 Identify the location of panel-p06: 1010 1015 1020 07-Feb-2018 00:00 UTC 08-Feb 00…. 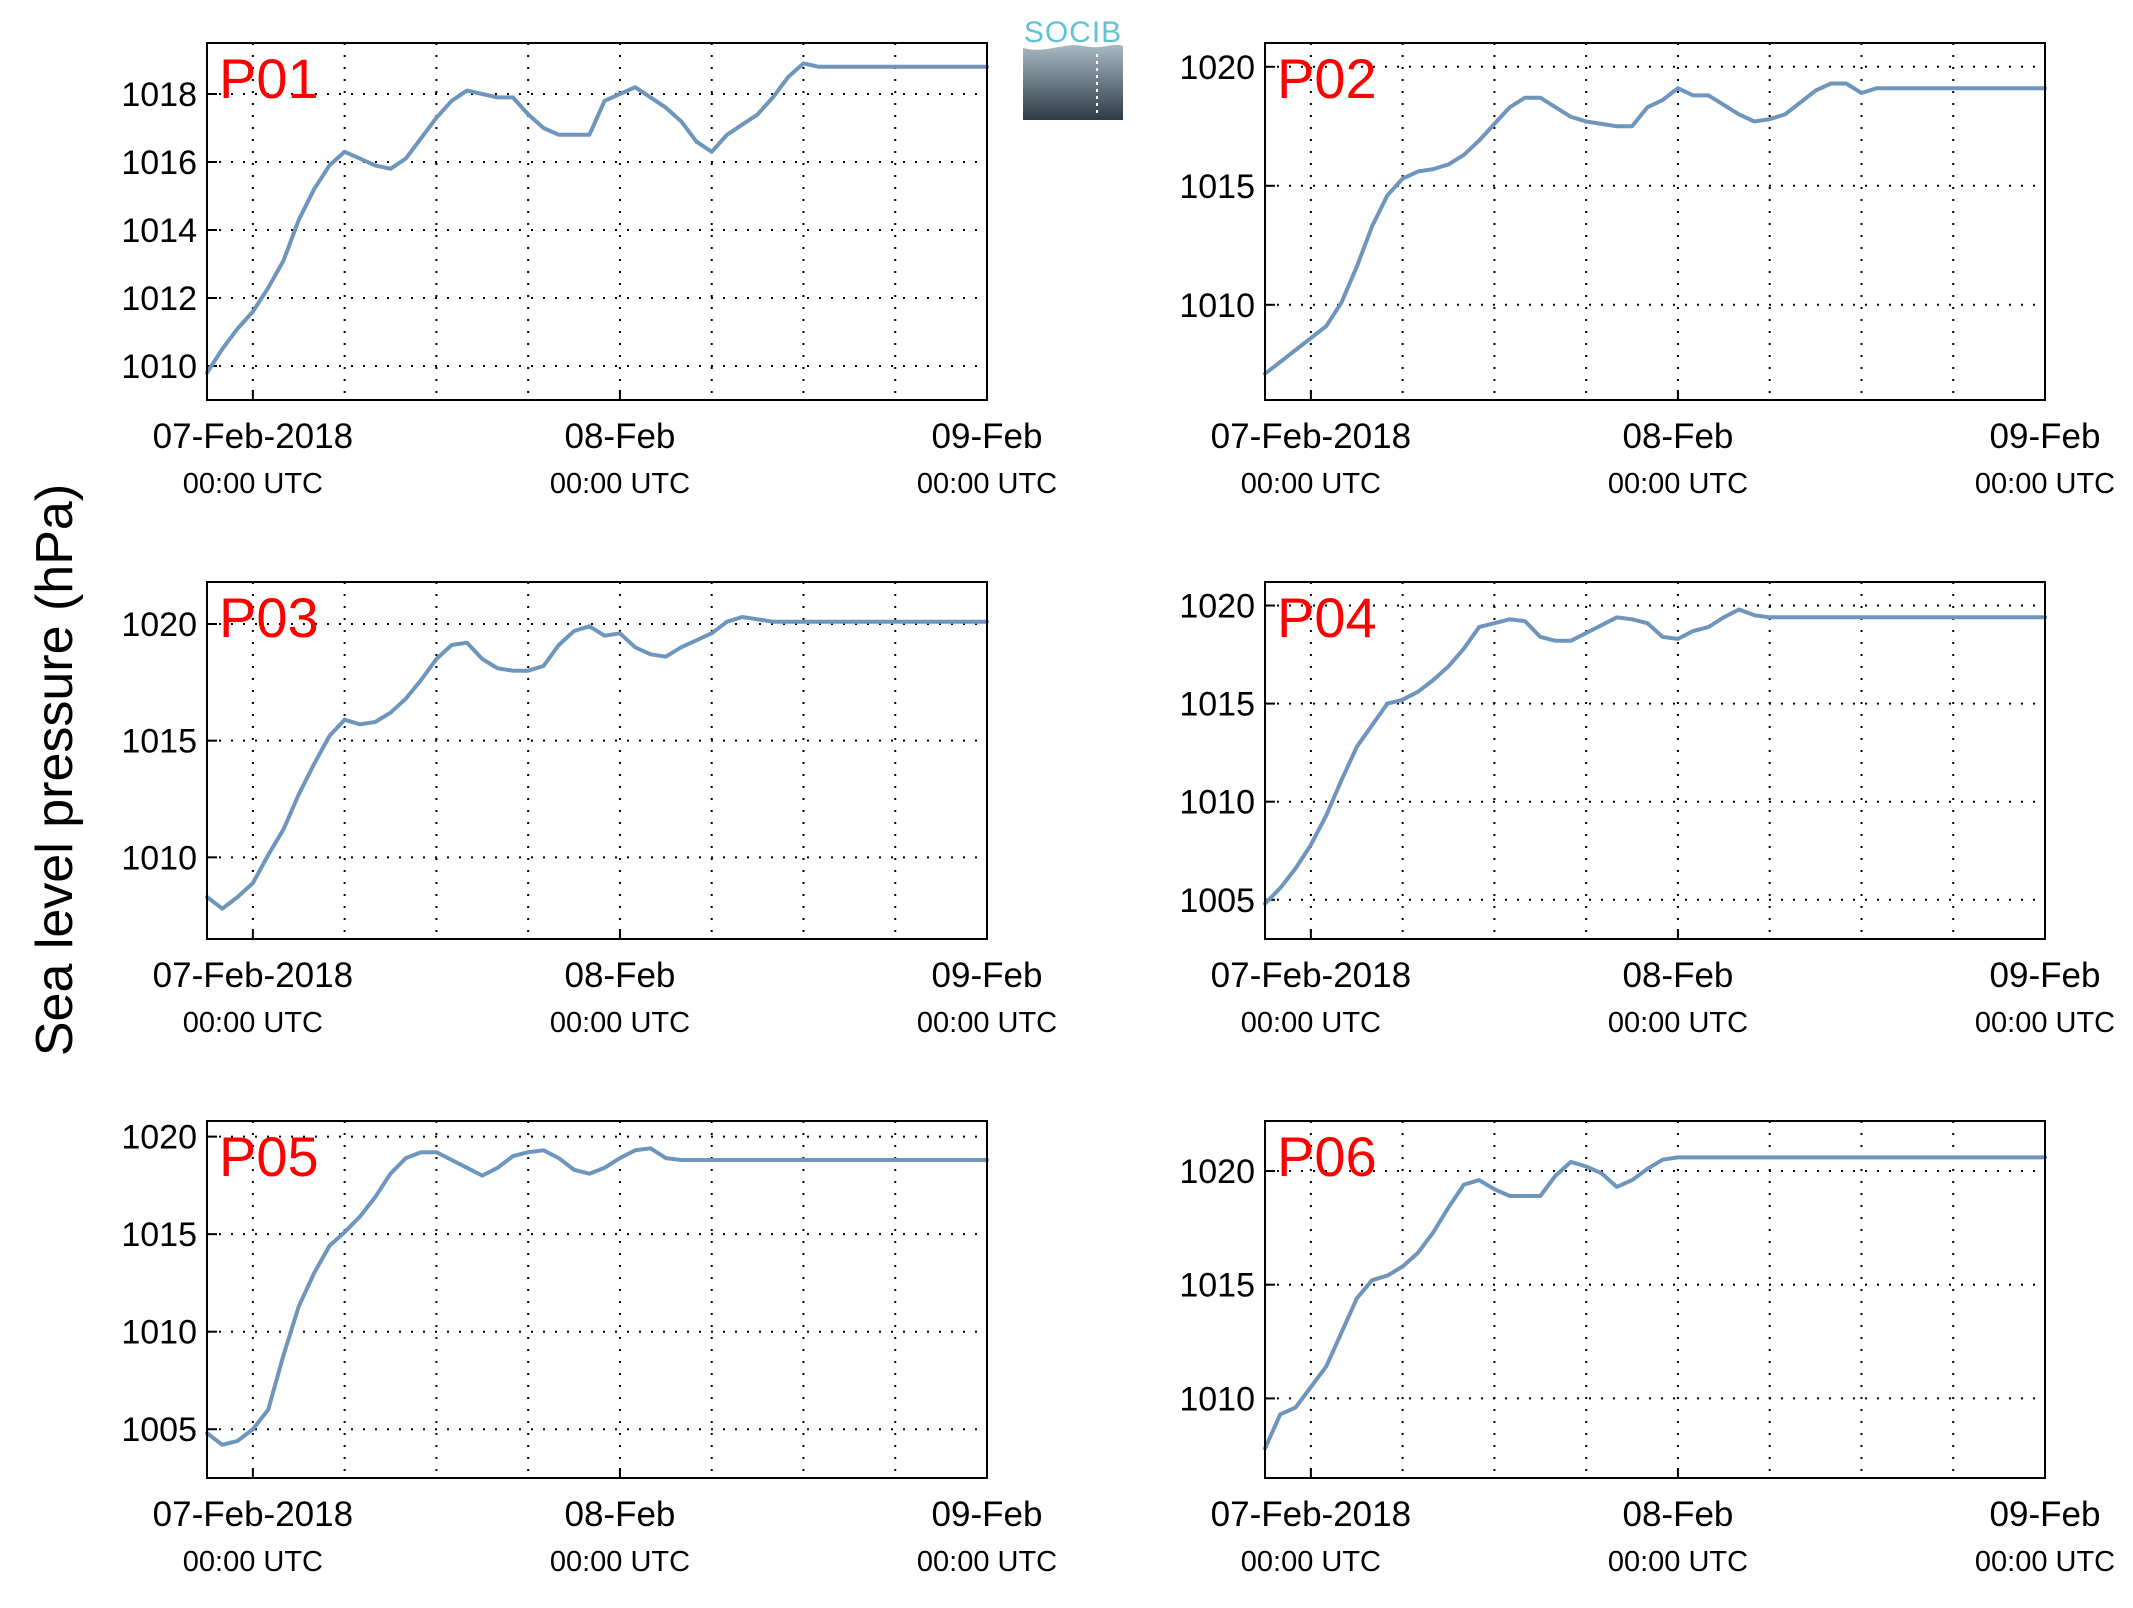
(1647, 1349).